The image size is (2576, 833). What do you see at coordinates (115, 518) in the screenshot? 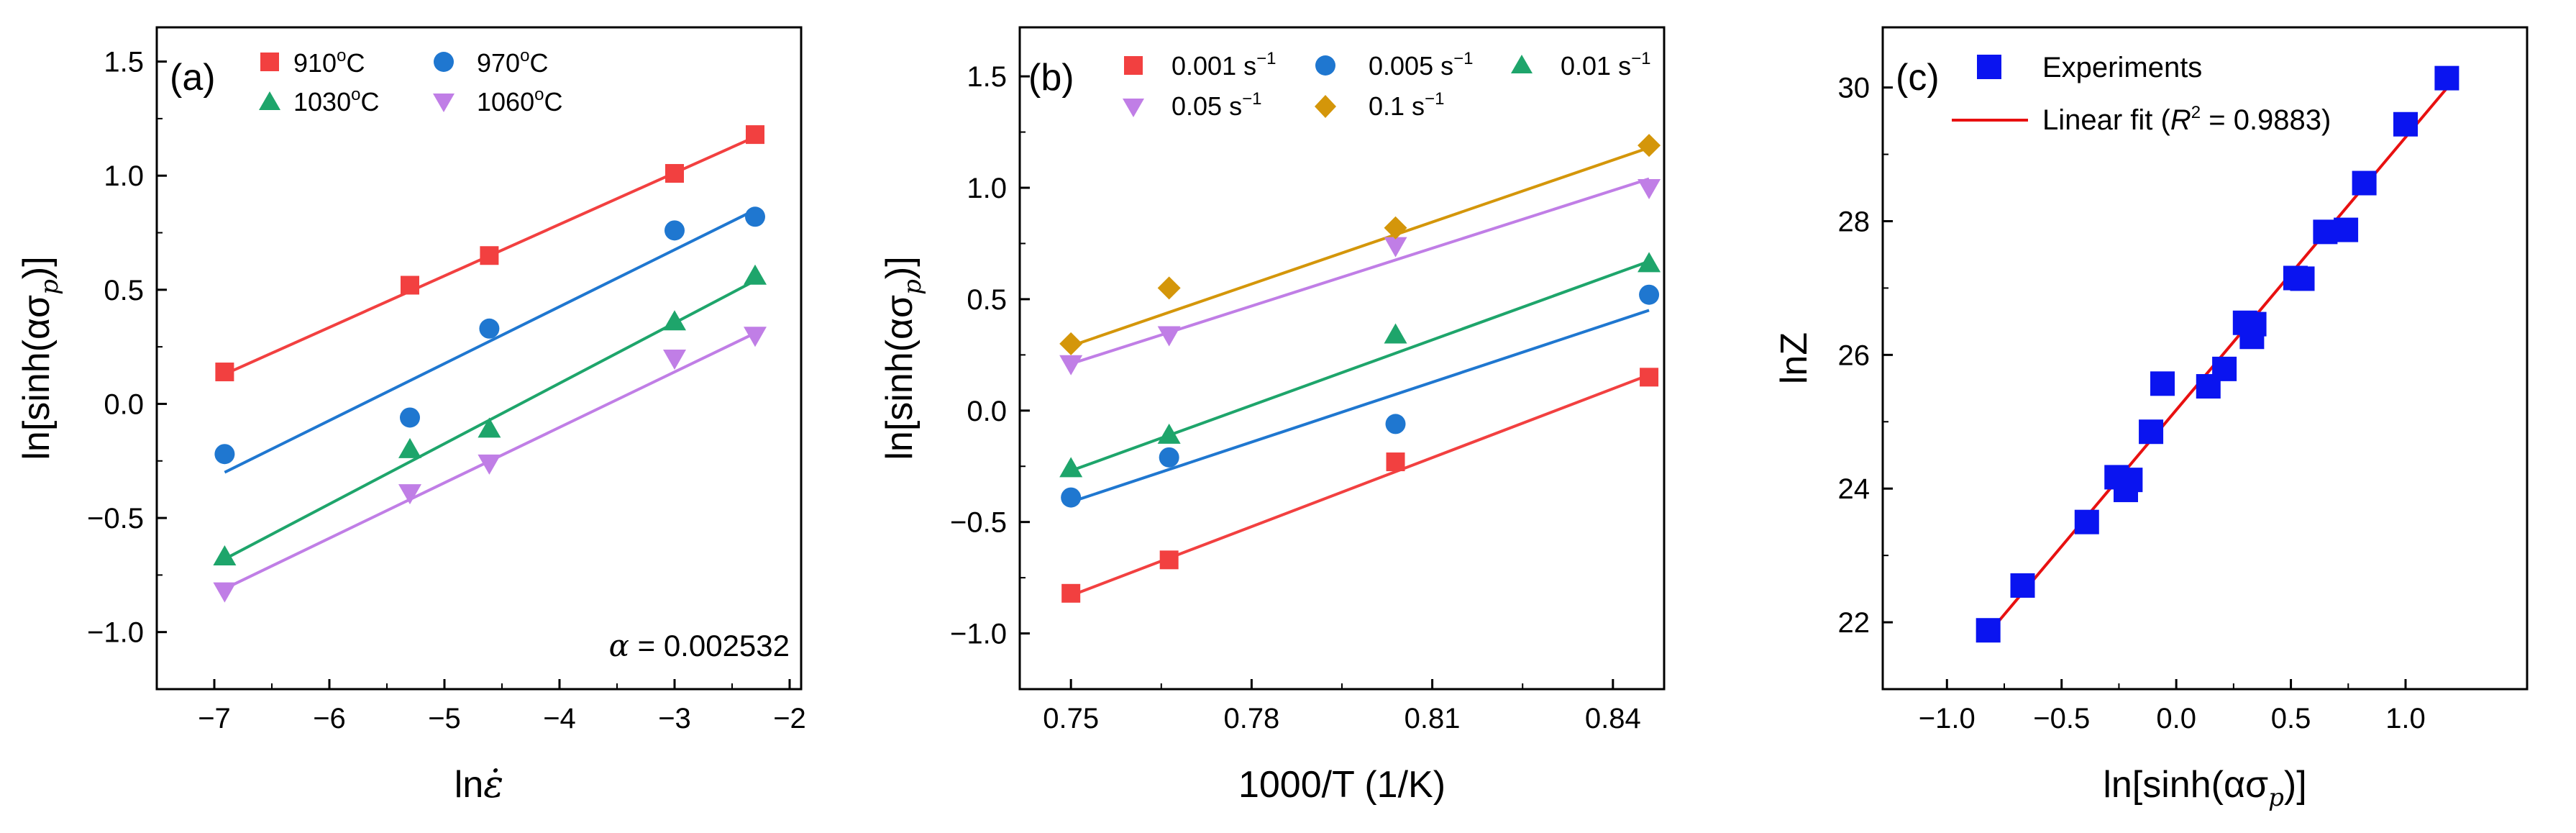
I see `y-tick-label-a-1: −0.5` at bounding box center [115, 518].